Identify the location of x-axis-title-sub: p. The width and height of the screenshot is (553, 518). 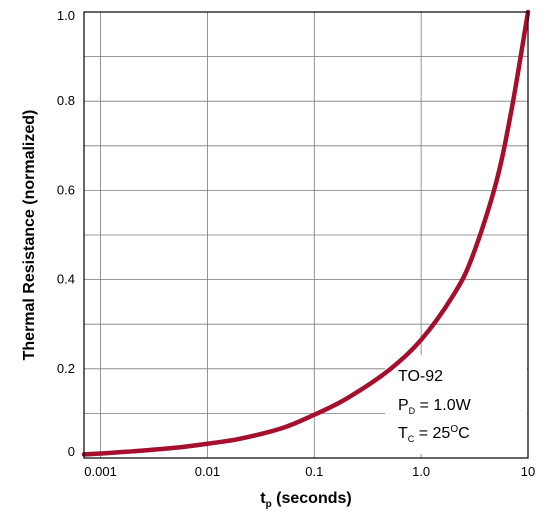
(269, 504).